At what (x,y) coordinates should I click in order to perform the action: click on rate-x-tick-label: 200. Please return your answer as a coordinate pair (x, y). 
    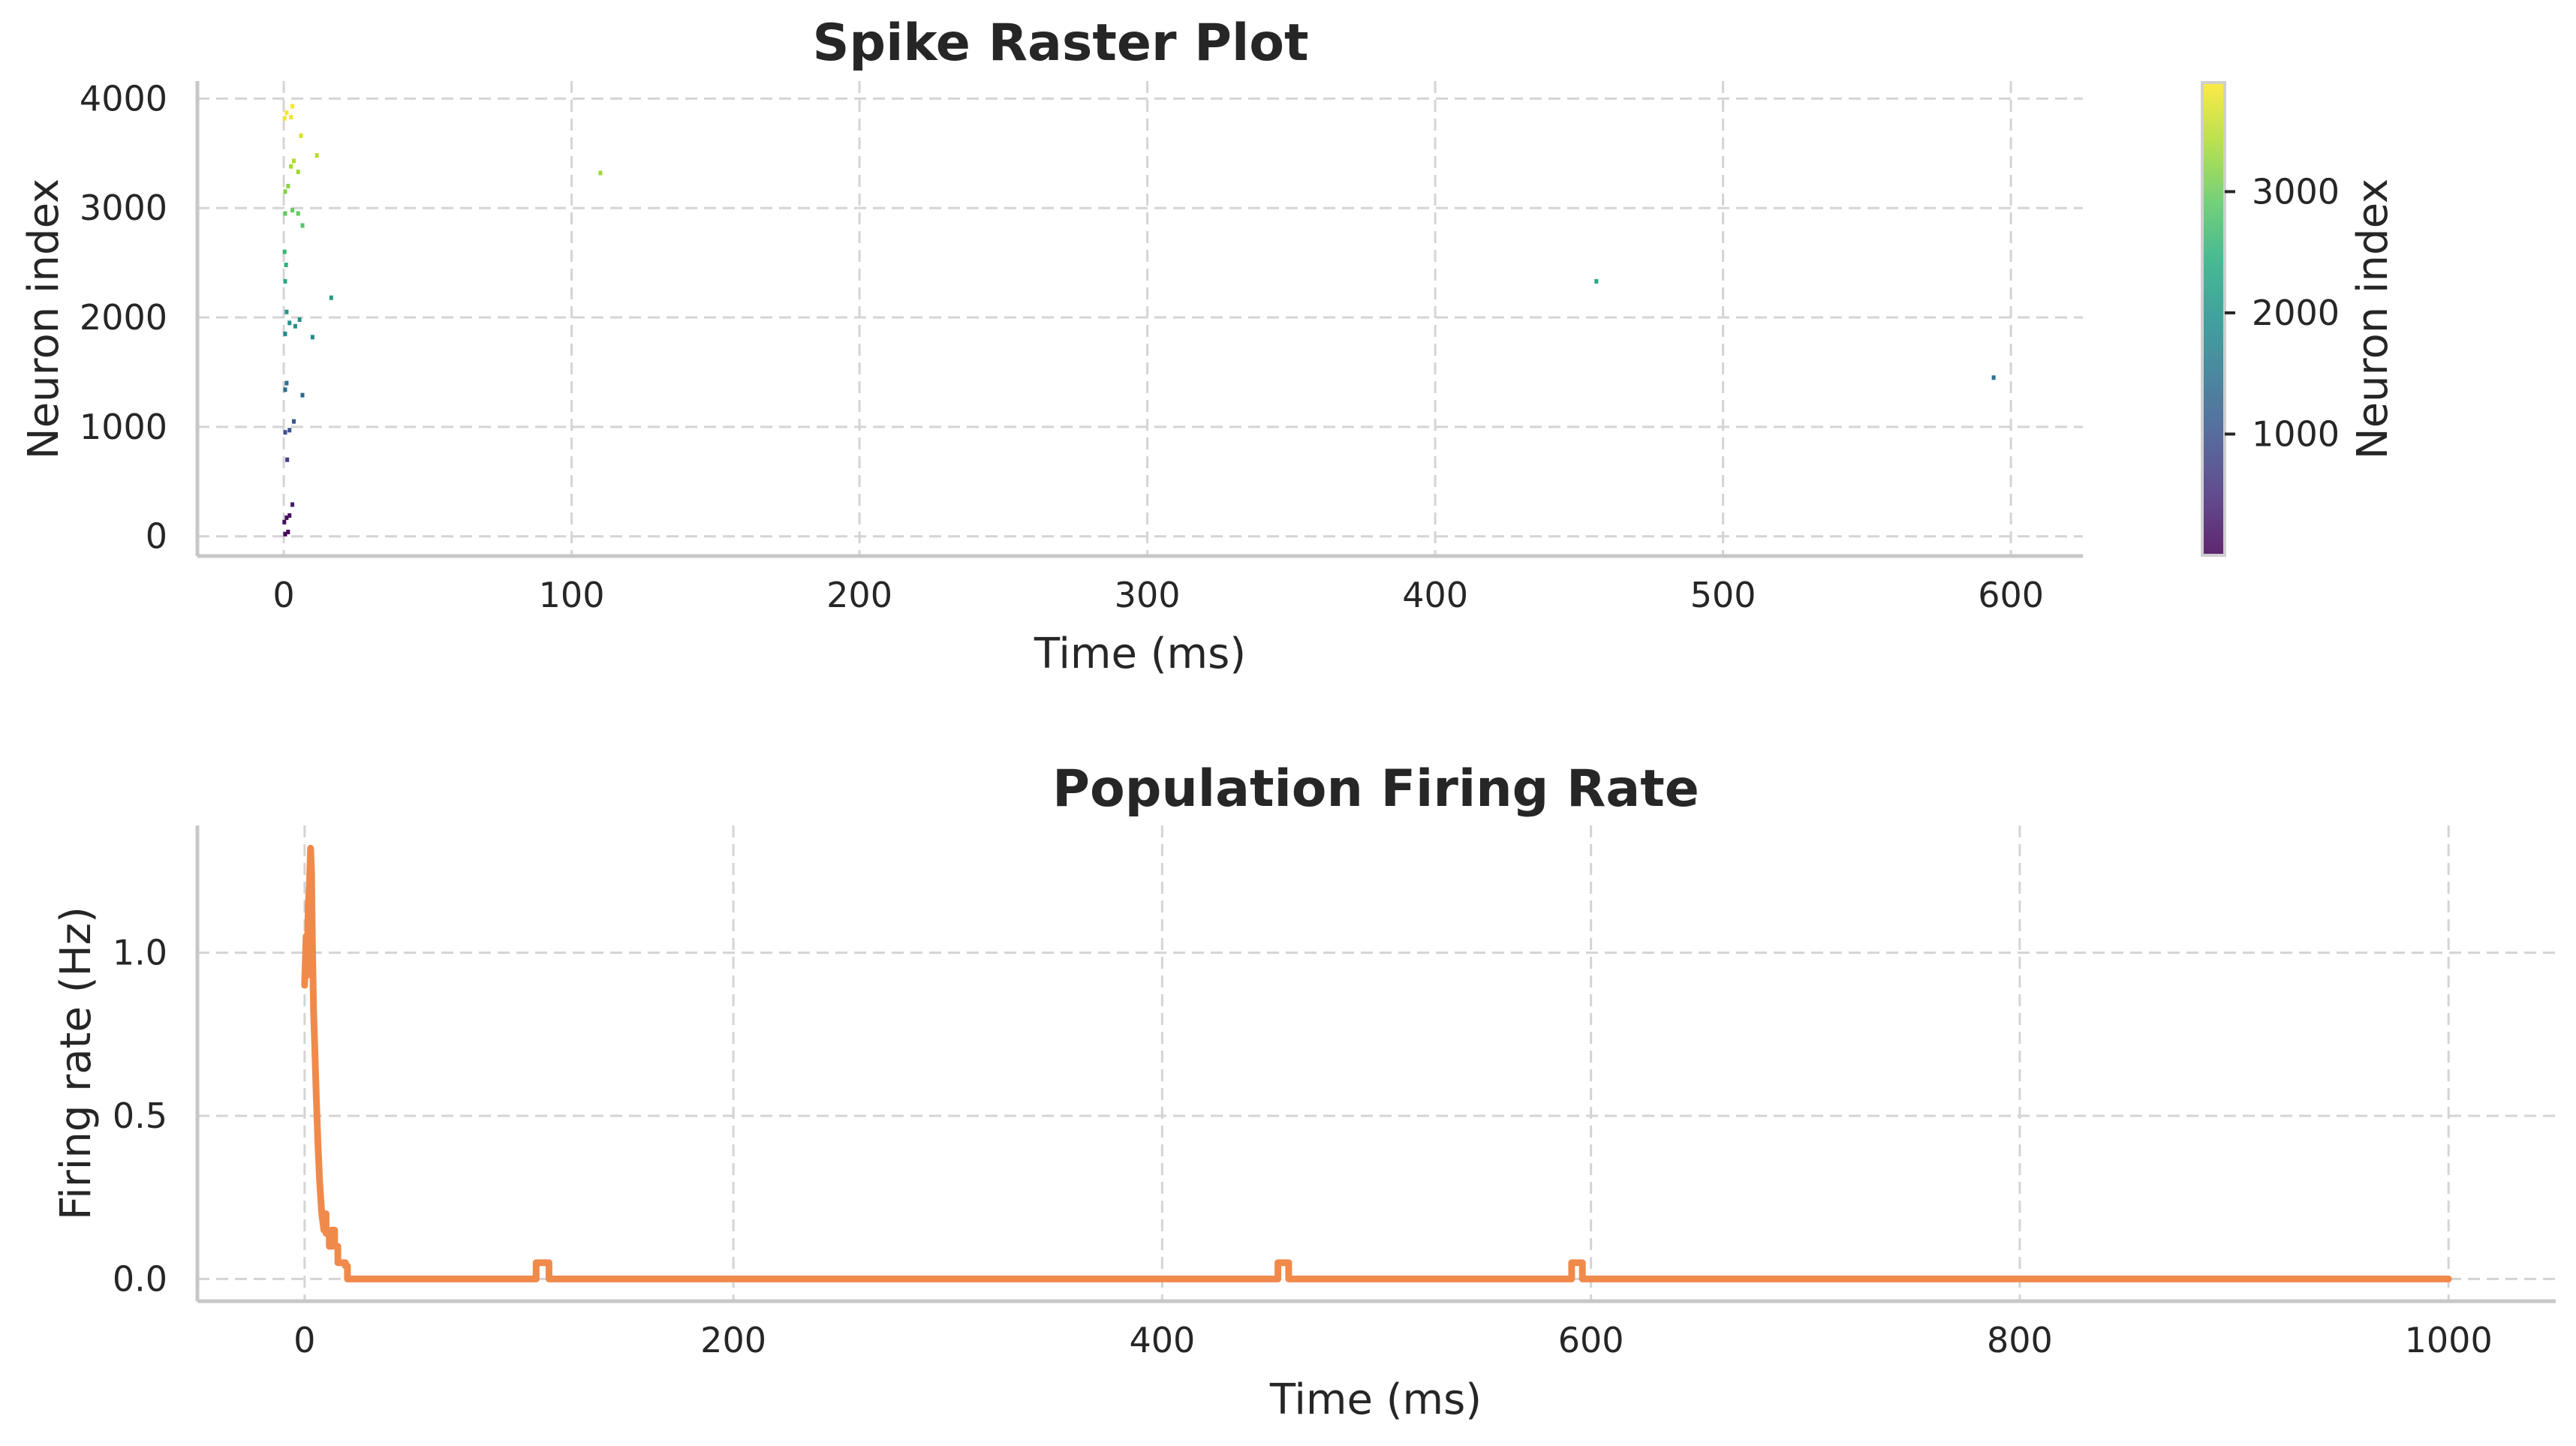
    Looking at the image, I should click on (733, 1340).